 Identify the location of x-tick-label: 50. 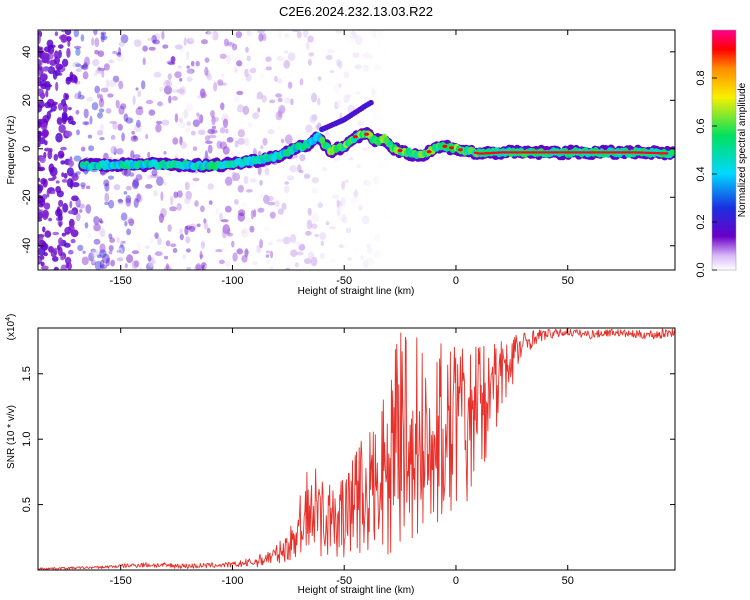
(568, 281).